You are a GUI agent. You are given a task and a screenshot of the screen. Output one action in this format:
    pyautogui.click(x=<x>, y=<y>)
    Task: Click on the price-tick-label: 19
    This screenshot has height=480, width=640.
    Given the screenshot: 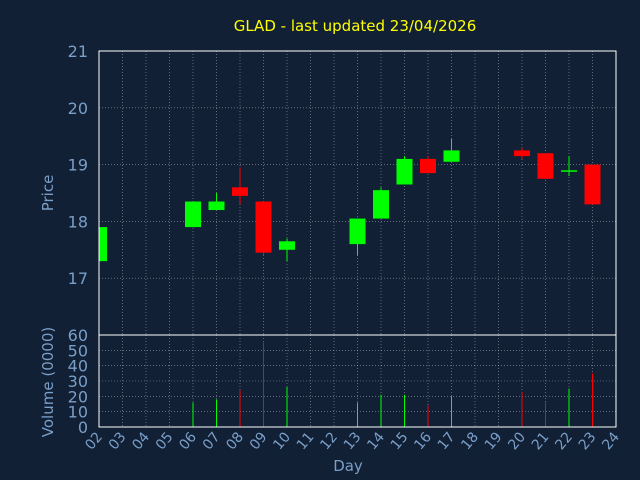 What is the action you would take?
    pyautogui.click(x=78, y=165)
    